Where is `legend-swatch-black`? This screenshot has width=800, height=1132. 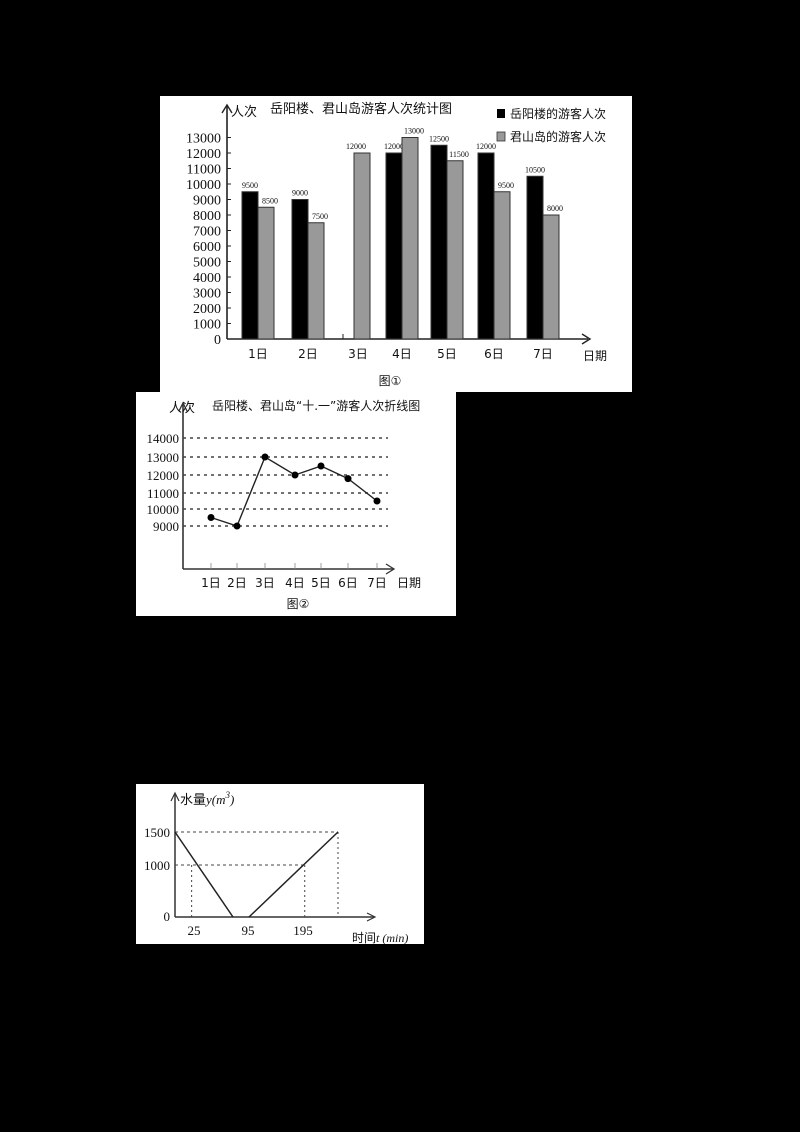 legend-swatch-black is located at coordinates (501, 113).